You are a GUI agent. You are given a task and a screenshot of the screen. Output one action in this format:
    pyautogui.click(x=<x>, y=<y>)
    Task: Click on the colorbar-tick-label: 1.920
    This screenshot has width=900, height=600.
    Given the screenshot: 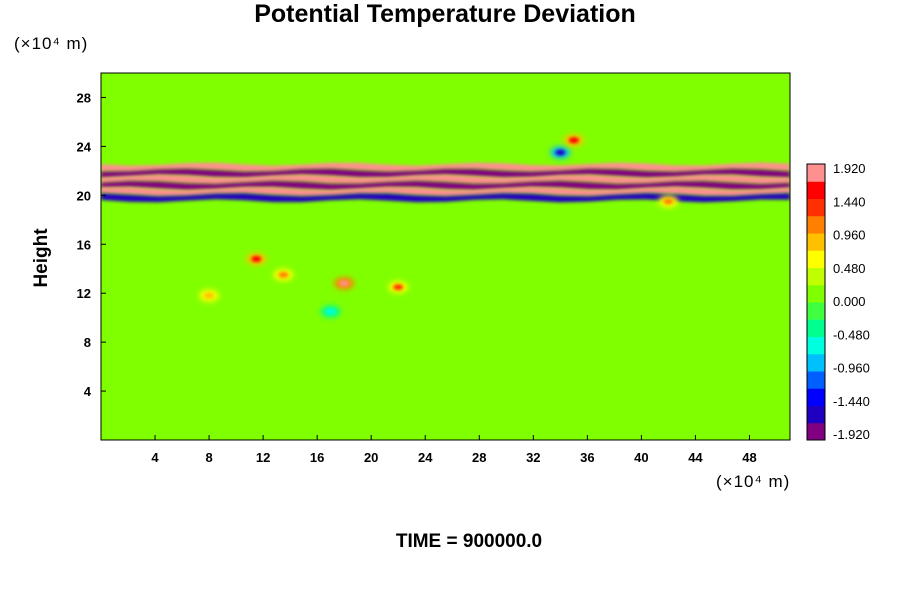 What is the action you would take?
    pyautogui.click(x=849, y=168)
    